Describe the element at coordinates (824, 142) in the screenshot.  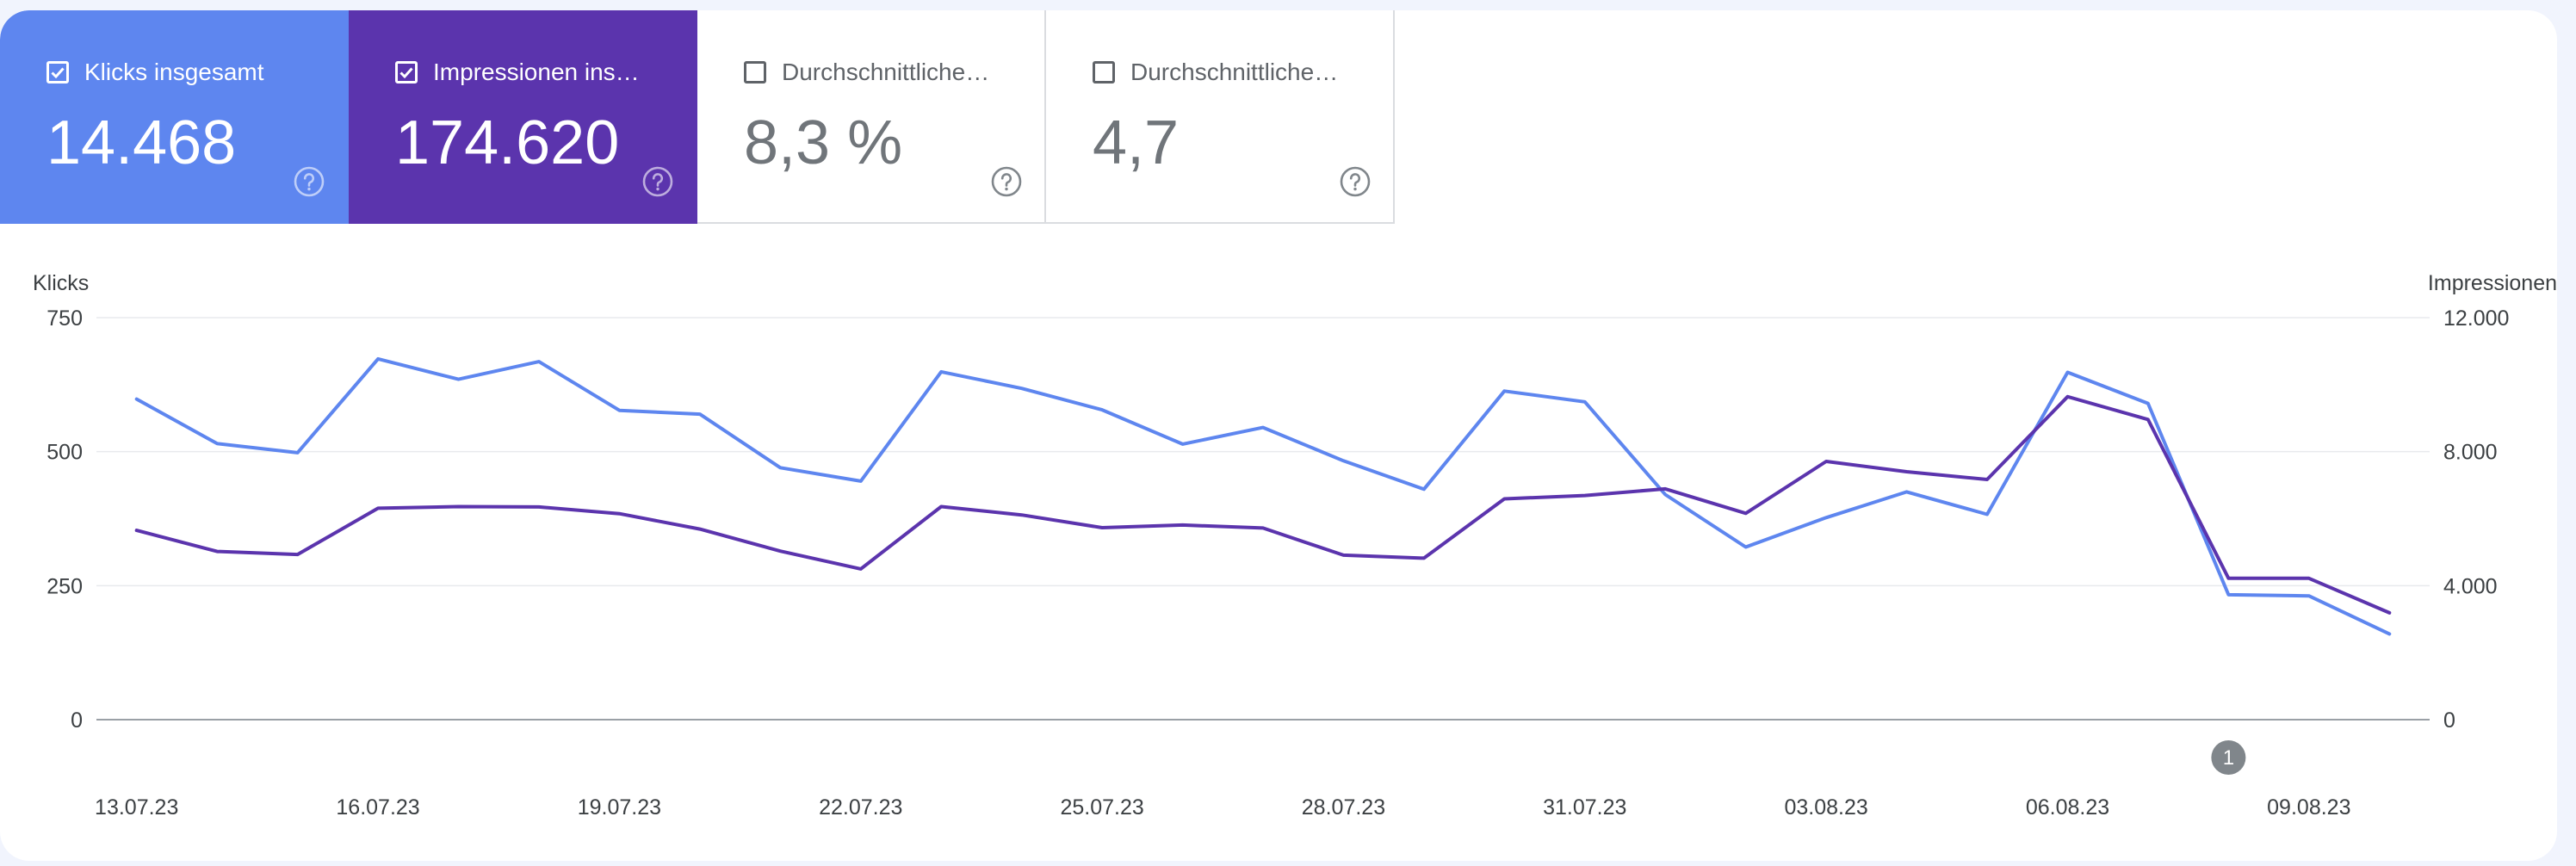
I see `metric-value: 8,3 %` at that location.